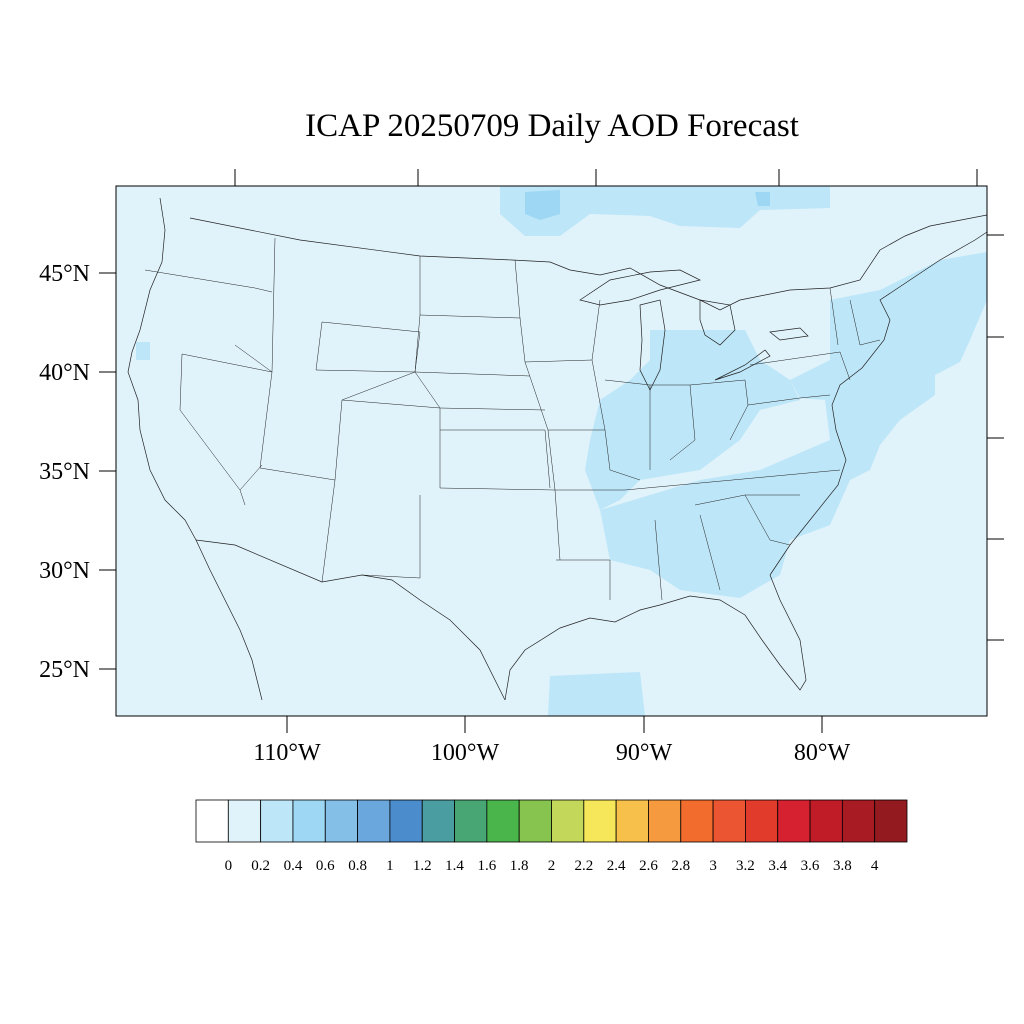  What do you see at coordinates (293, 866) in the screenshot?
I see `colorbar-label: 0.4` at bounding box center [293, 866].